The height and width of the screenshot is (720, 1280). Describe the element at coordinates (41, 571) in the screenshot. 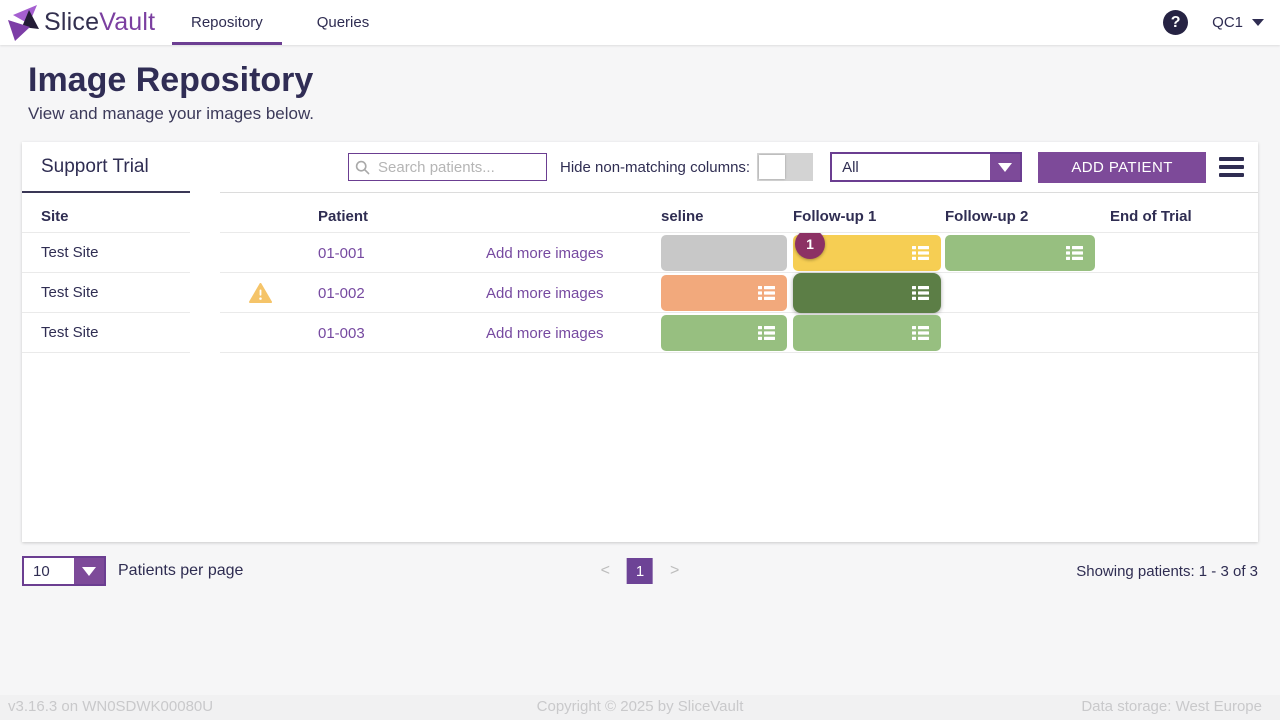

I see `per-page-value: 10` at that location.